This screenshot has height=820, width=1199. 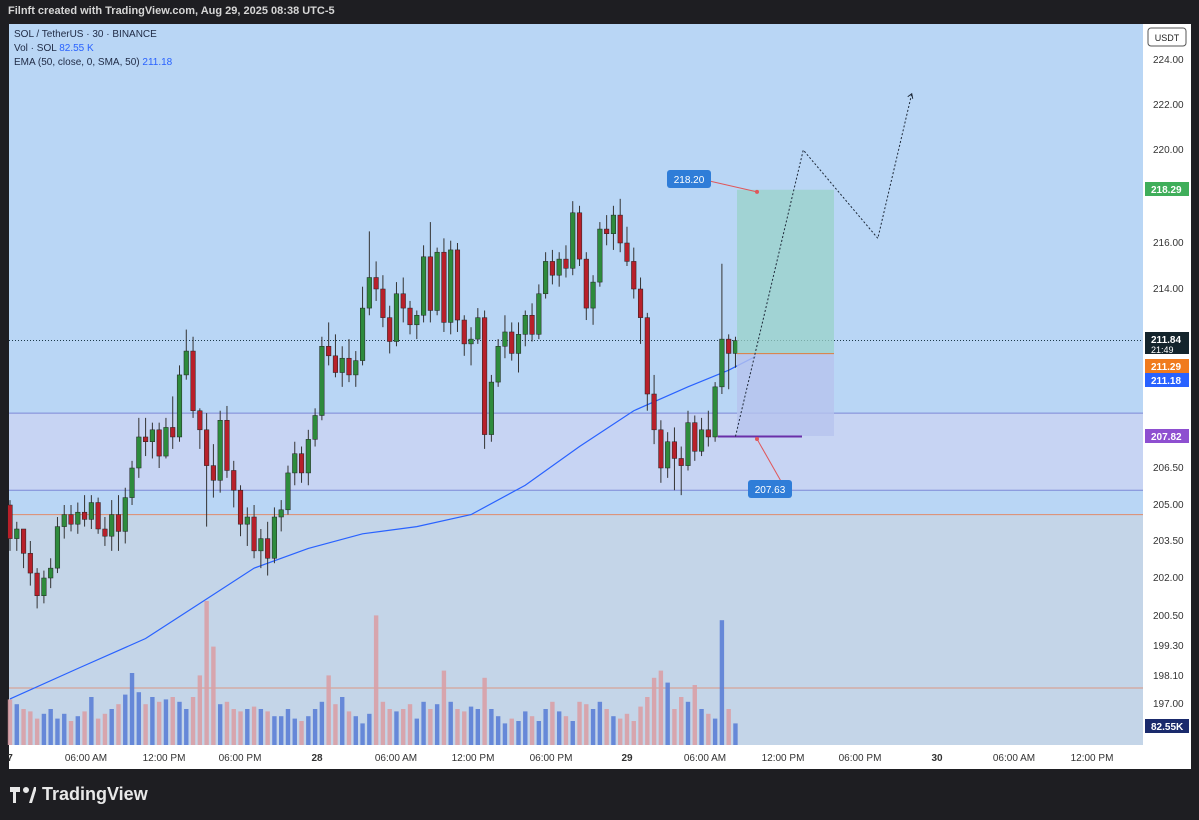 I want to click on symbol-info: SOL / TetherUS · 30 · BINANCE, so click(x=93, y=35).